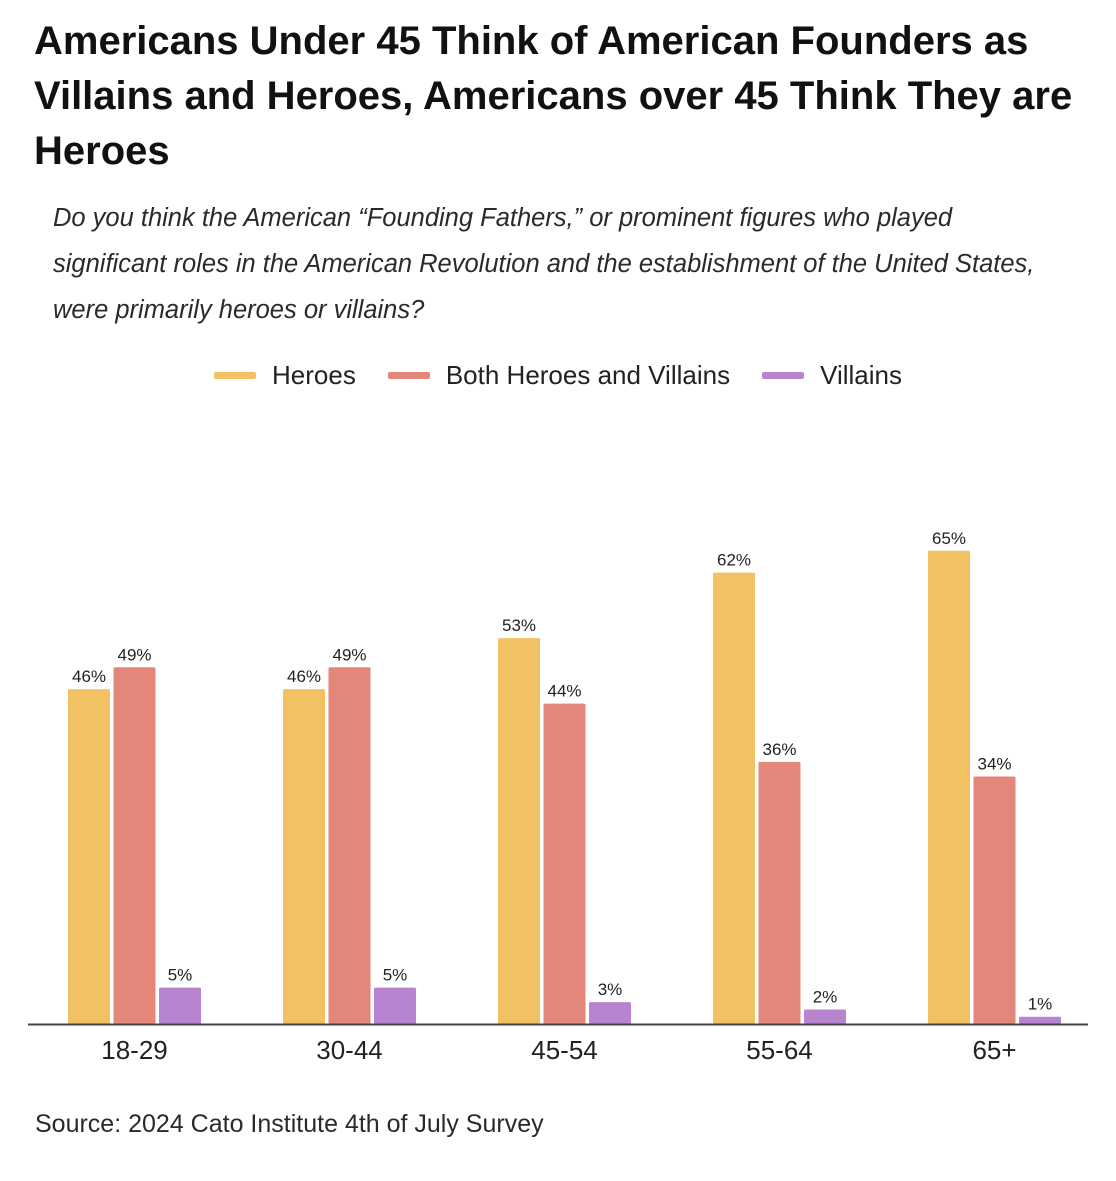 The width and height of the screenshot is (1116, 1181). What do you see at coordinates (1040, 1004) in the screenshot?
I see `data-label-villains-65+: 1%` at bounding box center [1040, 1004].